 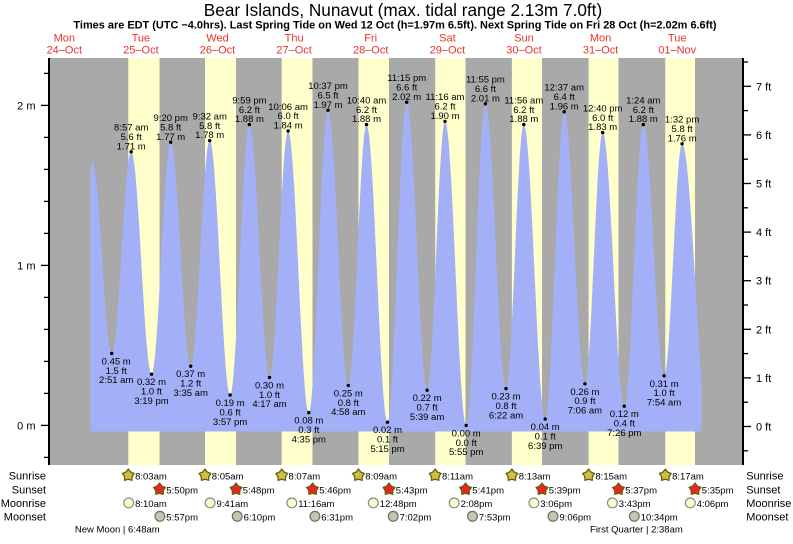 What do you see at coordinates (25, 518) in the screenshot?
I see `svg-text: Moonset` at bounding box center [25, 518].